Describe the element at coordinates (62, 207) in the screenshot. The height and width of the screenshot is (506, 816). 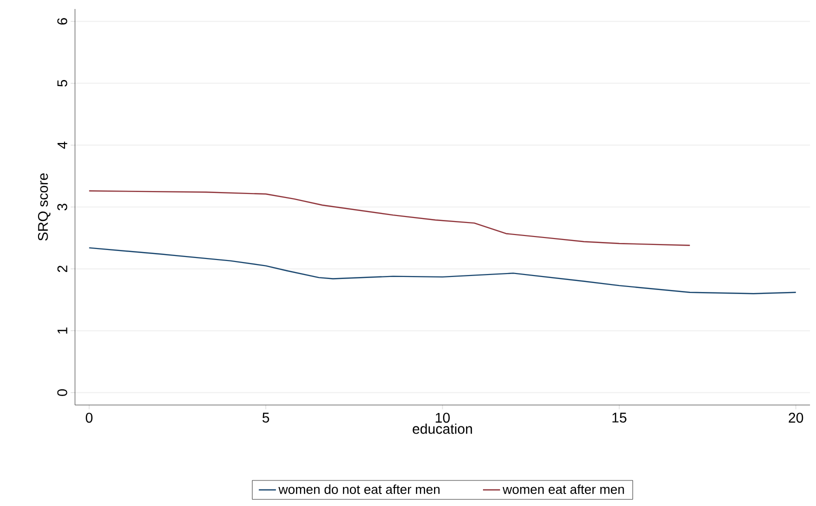
I see `y-tick-label: 3` at that location.